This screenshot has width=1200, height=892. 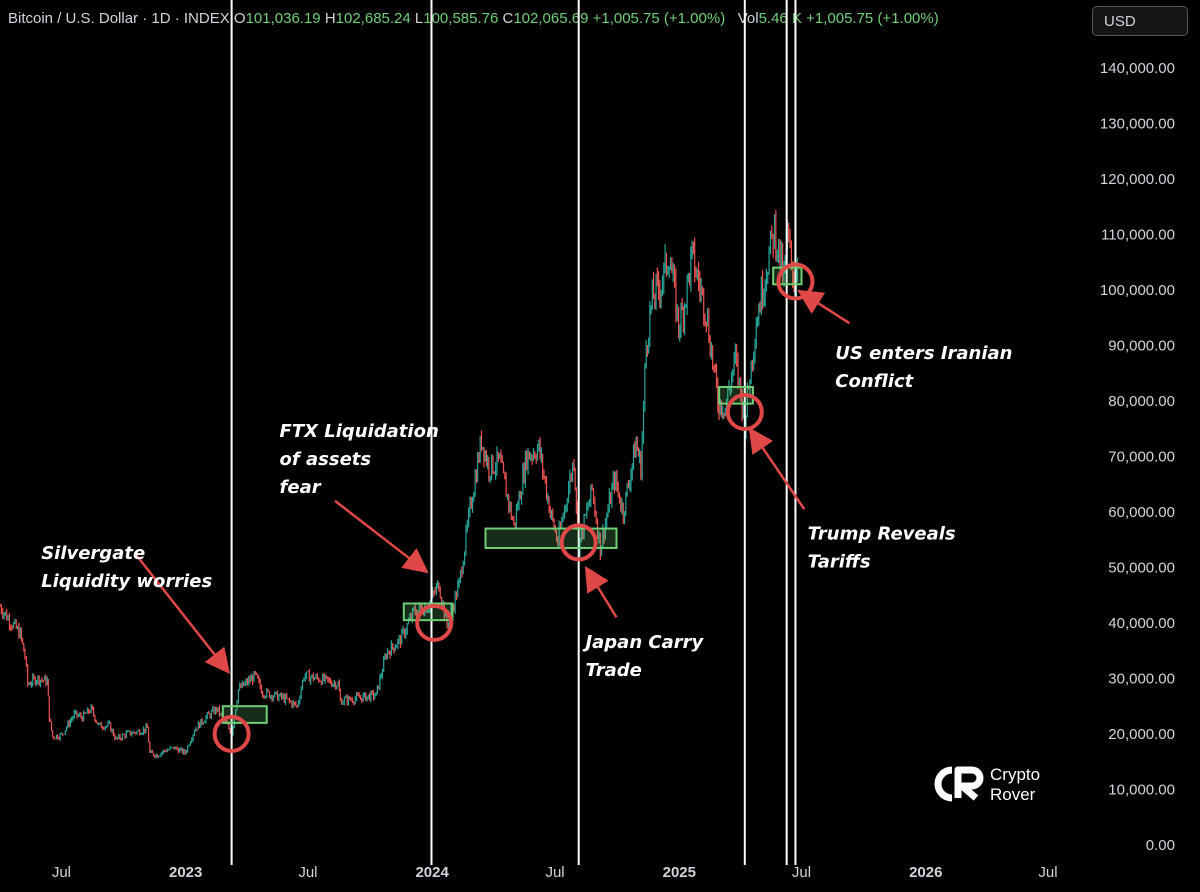 I want to click on y-tick-label: 40,000.00, so click(x=1141, y=623).